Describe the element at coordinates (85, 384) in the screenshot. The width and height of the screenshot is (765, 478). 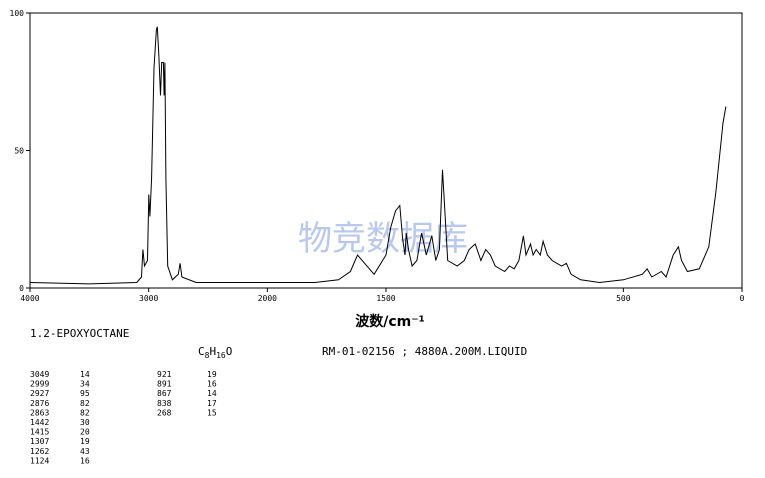
I see `peak-intensity: 34` at that location.